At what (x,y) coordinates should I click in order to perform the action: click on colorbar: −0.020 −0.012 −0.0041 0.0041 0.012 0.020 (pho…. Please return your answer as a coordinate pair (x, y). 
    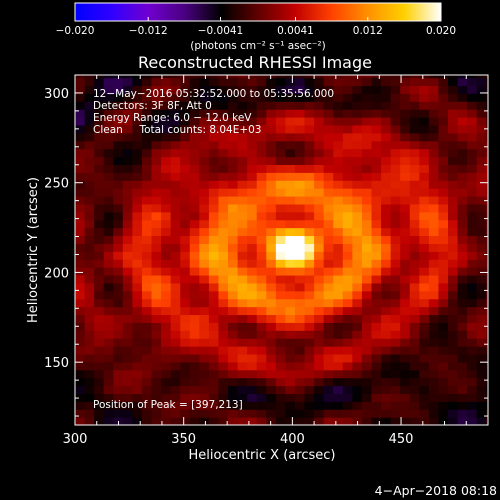
    Looking at the image, I should click on (256, 27).